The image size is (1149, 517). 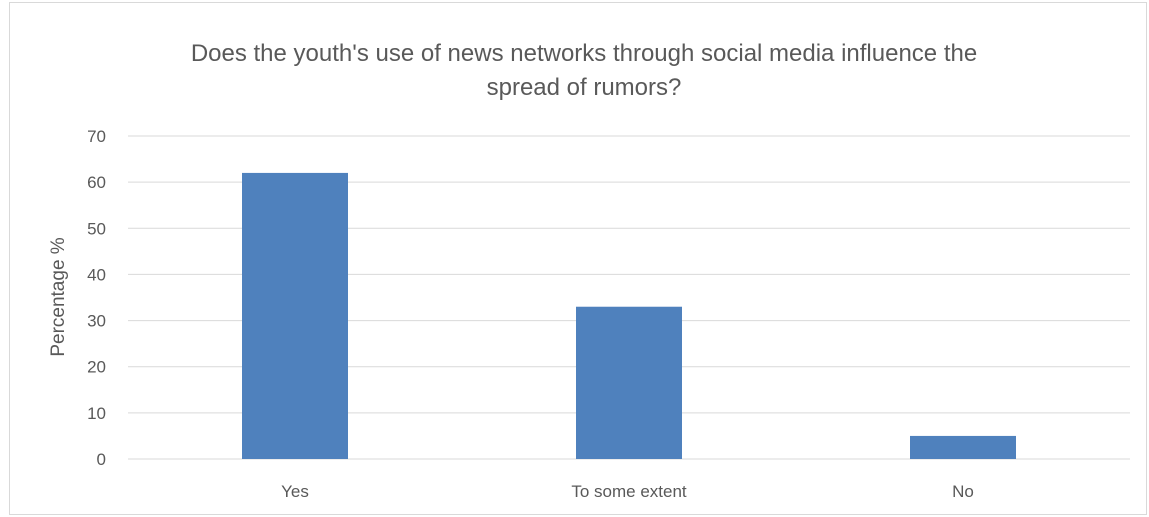 I want to click on bar-yes, so click(x=295, y=315).